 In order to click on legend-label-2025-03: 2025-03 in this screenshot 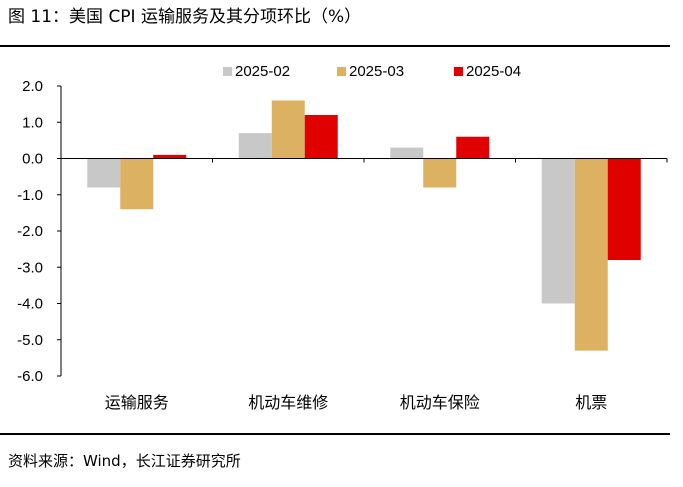, I will do `click(376, 71)`.